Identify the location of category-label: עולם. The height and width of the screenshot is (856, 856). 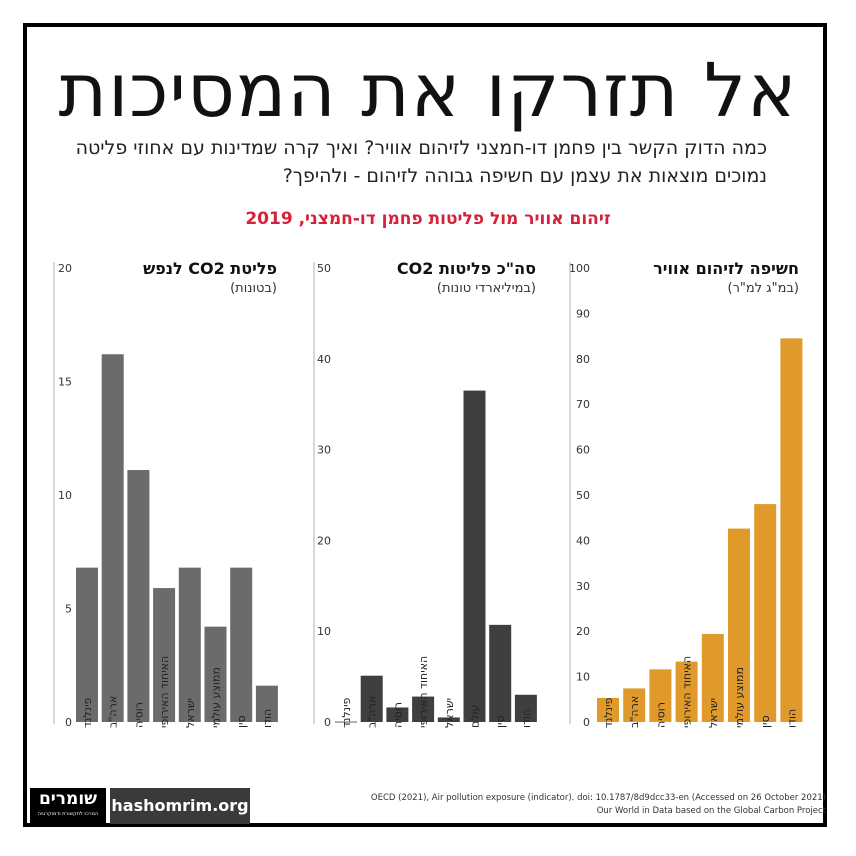
(475, 716).